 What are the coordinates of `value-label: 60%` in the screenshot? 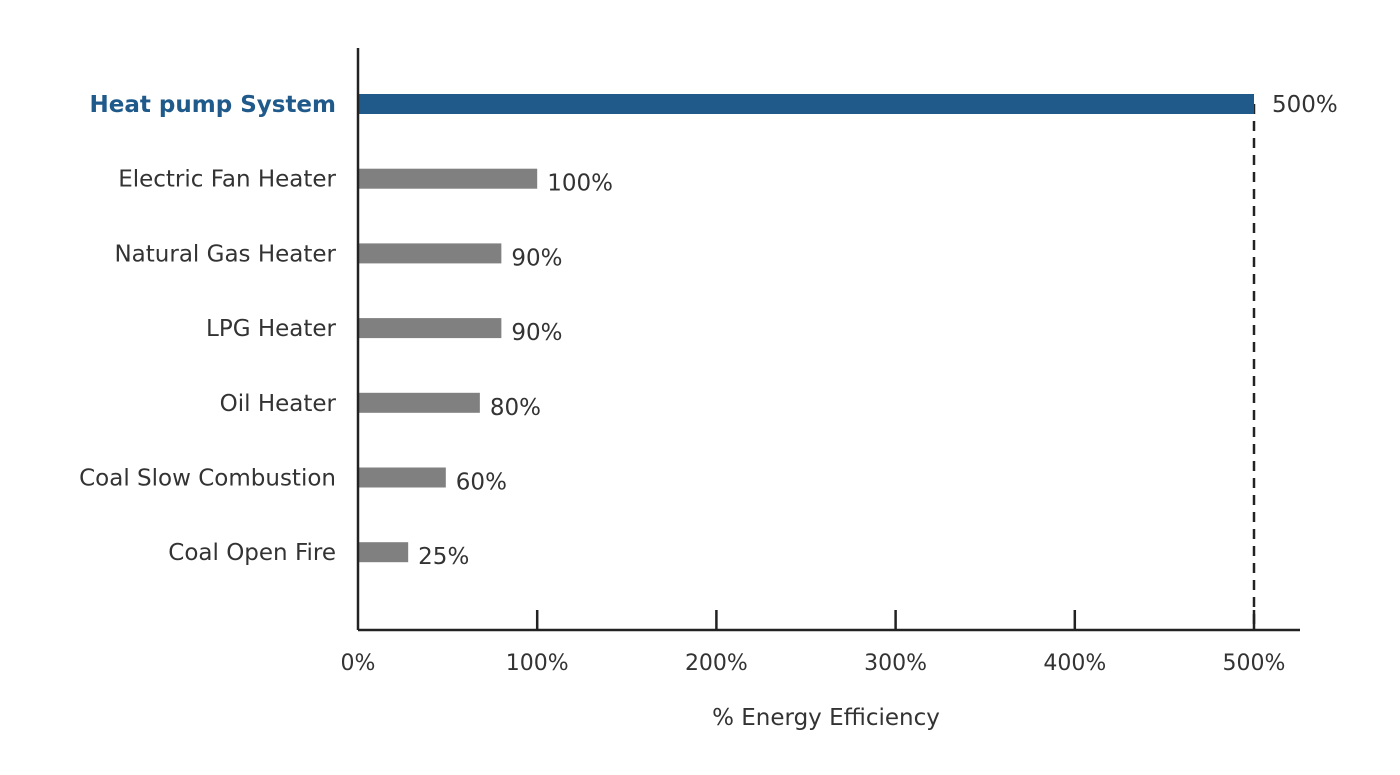 It's located at (481, 483).